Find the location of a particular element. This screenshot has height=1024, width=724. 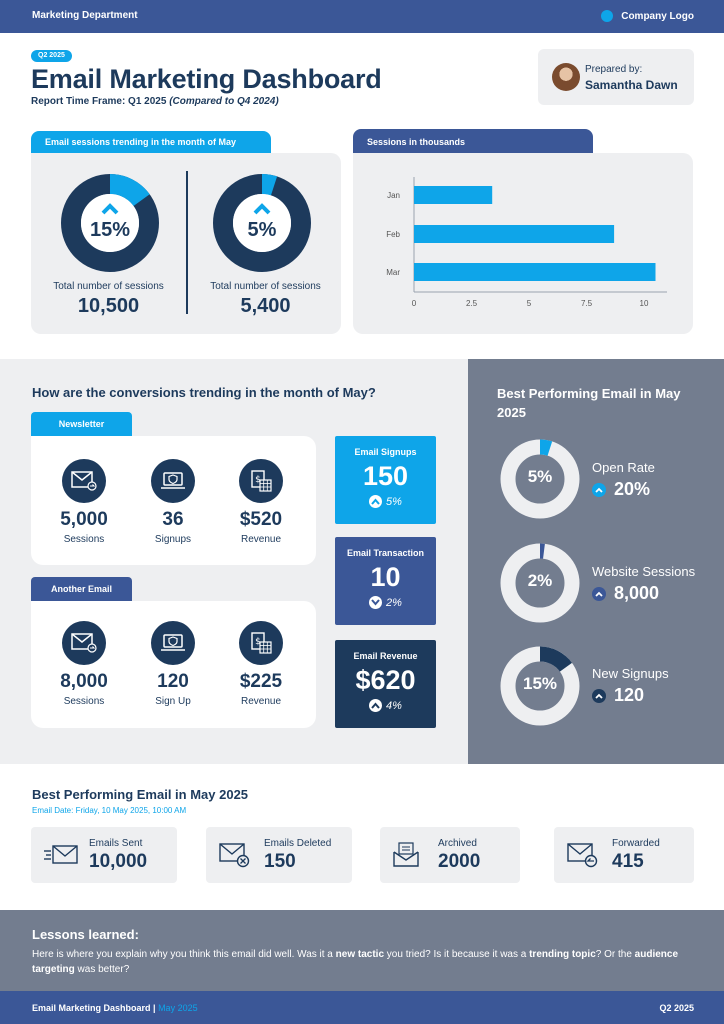

company-logo: Company Logo is located at coordinates (647, 16).